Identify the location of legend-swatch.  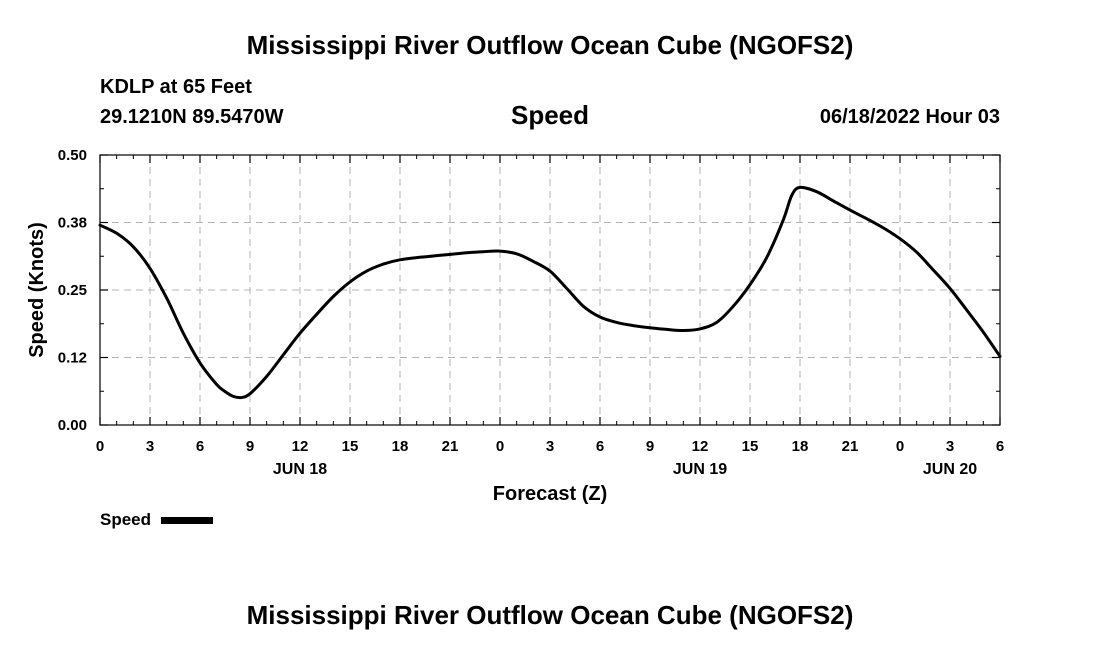
(187, 520).